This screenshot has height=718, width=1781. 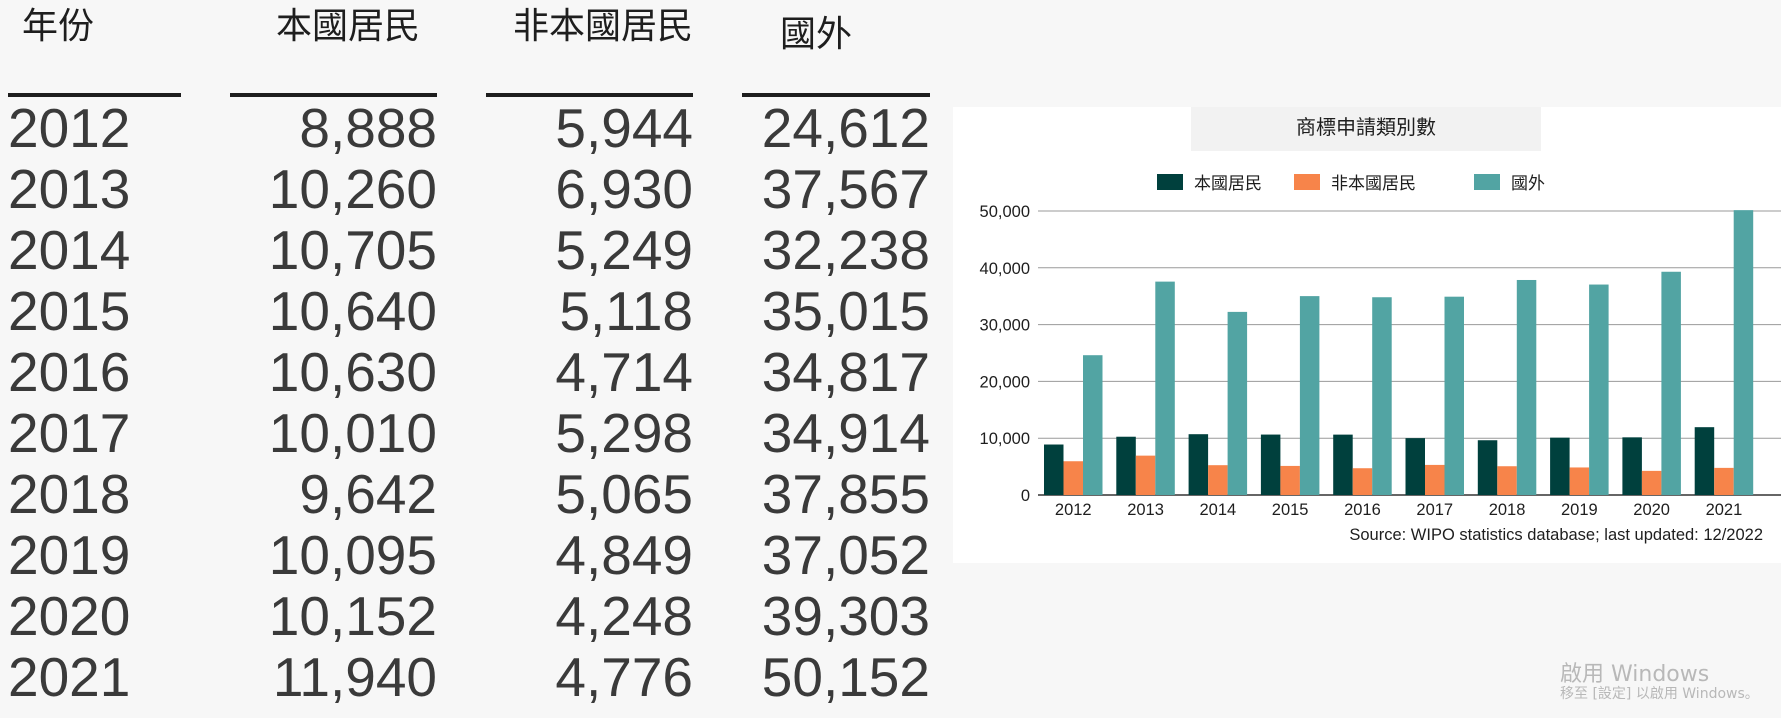 I want to click on cell-year: 2014, so click(x=69, y=250).